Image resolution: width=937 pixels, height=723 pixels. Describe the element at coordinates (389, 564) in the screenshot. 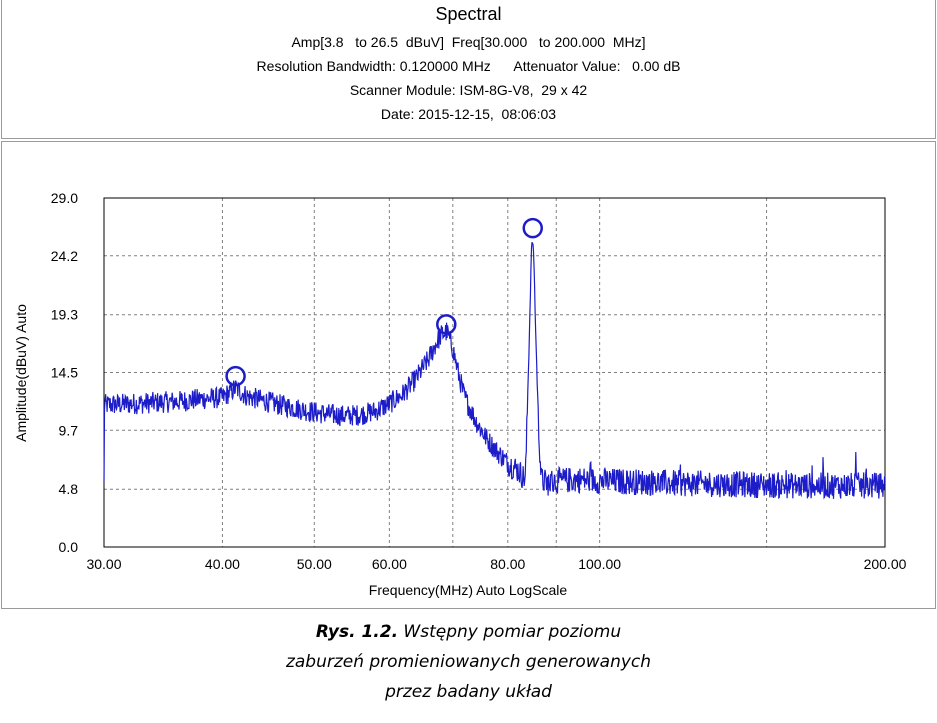

I see `x-tick-label: 60.00` at that location.